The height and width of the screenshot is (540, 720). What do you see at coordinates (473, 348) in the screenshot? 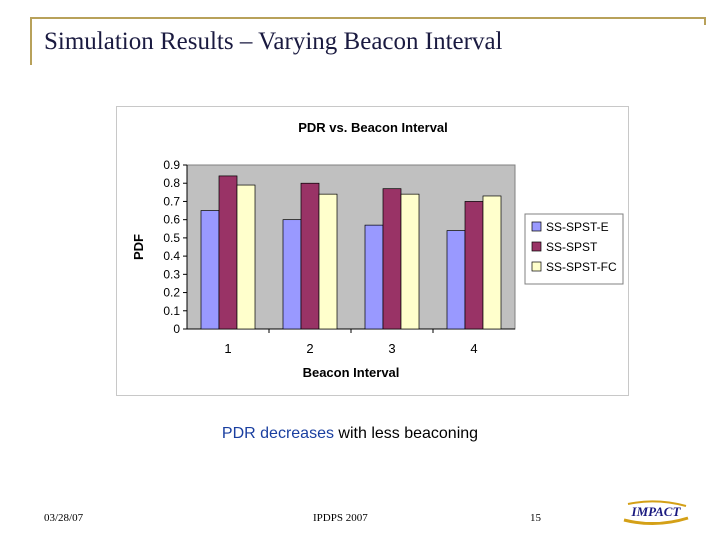
I see `x-tick-label: 4` at bounding box center [473, 348].